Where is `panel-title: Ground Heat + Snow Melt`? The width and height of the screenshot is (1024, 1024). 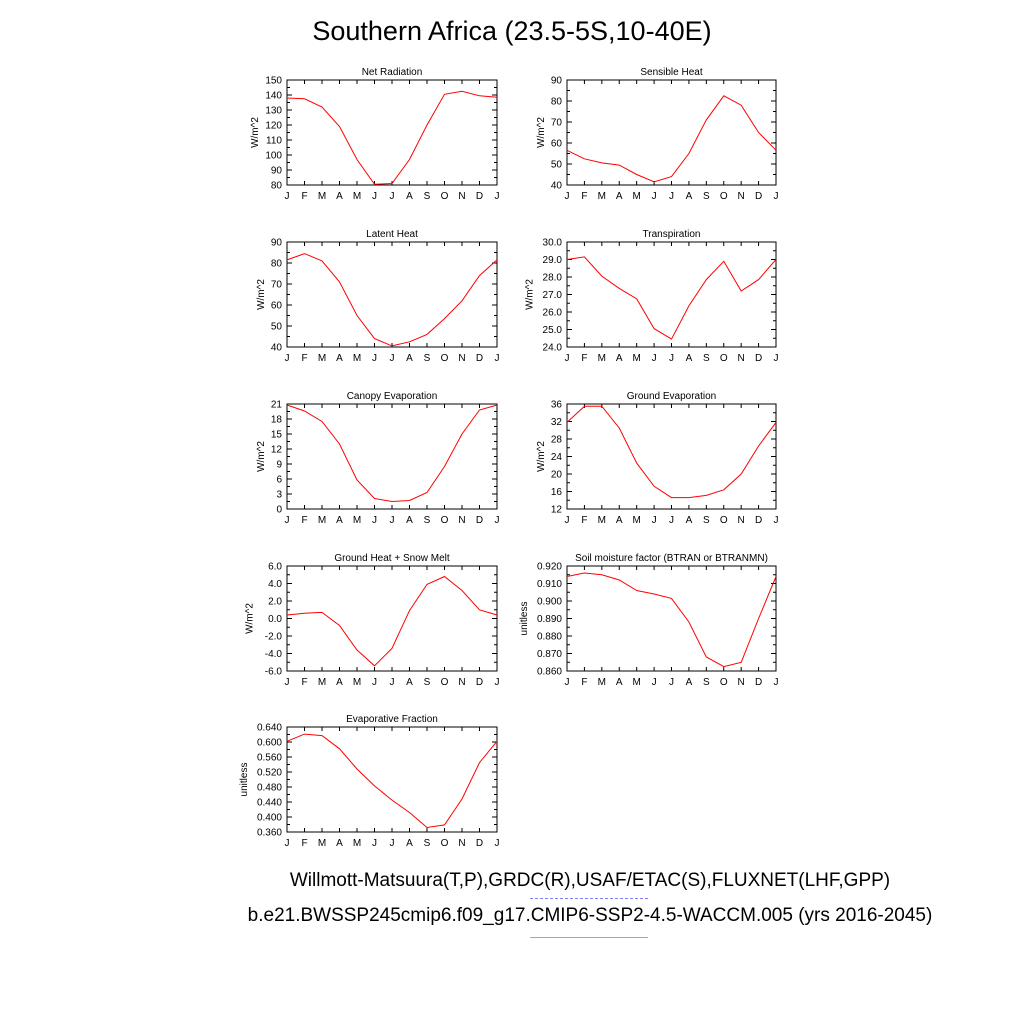
panel-title: Ground Heat + Snow Melt is located at coordinates (392, 558).